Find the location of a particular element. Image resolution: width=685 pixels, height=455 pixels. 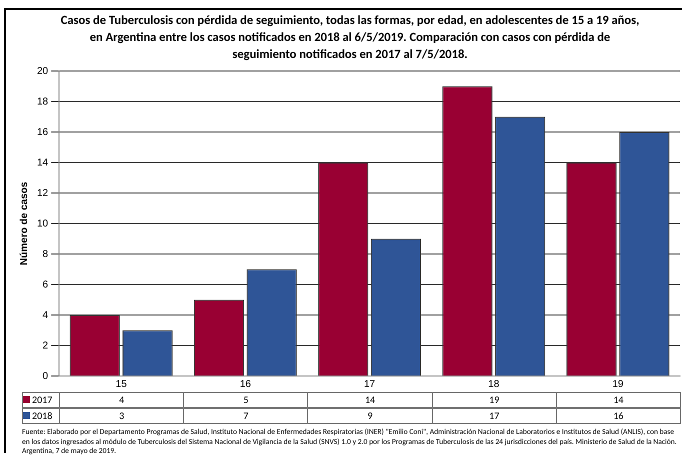

y-tick-label: 14 is located at coordinates (43, 162).